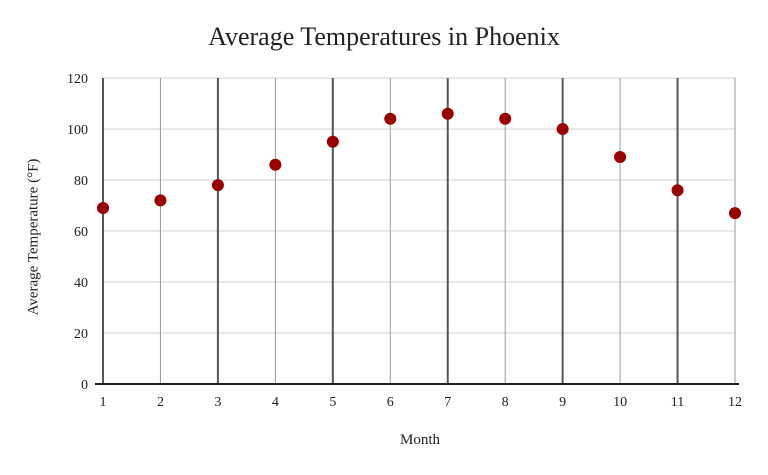 Image resolution: width=768 pixels, height=475 pixels. I want to click on x-axis-label: Month, so click(419, 440).